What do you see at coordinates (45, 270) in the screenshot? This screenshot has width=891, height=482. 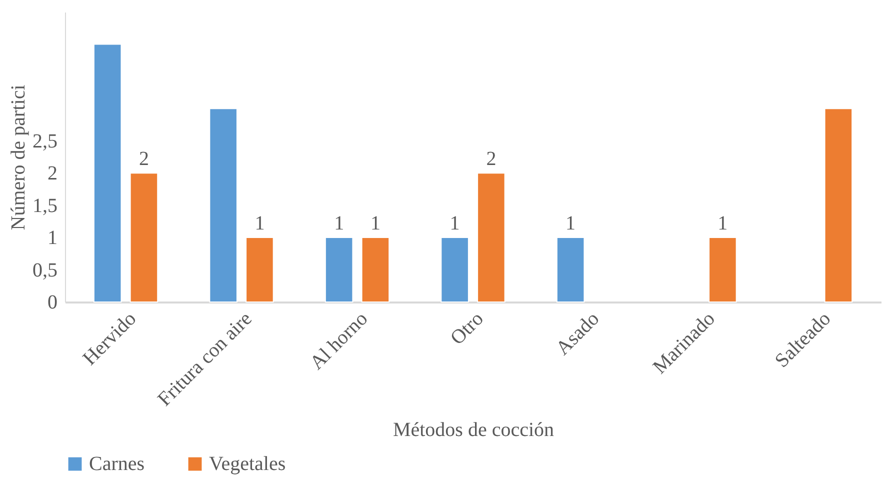 I see `y-tick-label: 0,5` at bounding box center [45, 270].